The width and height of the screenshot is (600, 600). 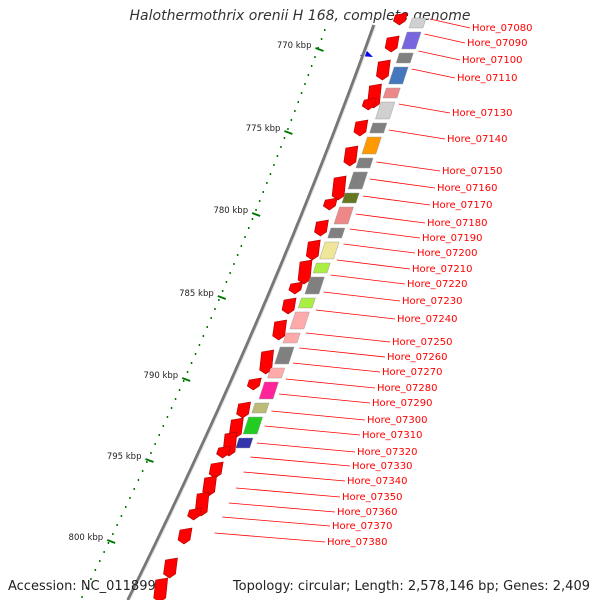 What do you see at coordinates (362, 526) in the screenshot?
I see `gene-label: Hore_07370` at bounding box center [362, 526].